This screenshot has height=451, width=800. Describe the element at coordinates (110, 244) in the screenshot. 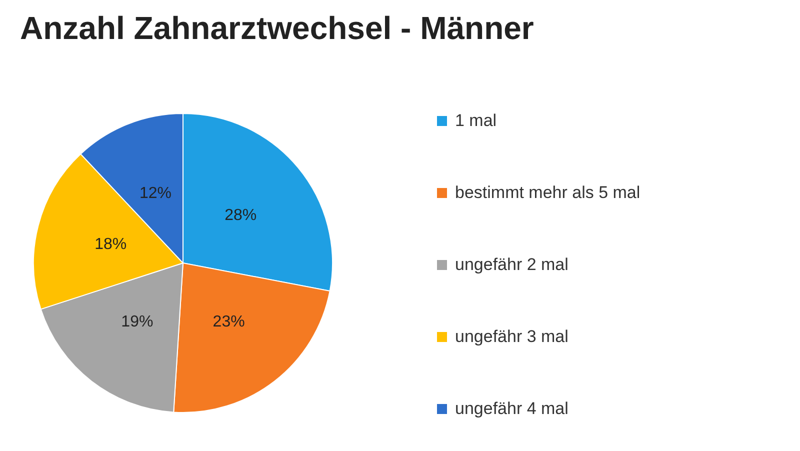

I see `data-label: 18%` at that location.